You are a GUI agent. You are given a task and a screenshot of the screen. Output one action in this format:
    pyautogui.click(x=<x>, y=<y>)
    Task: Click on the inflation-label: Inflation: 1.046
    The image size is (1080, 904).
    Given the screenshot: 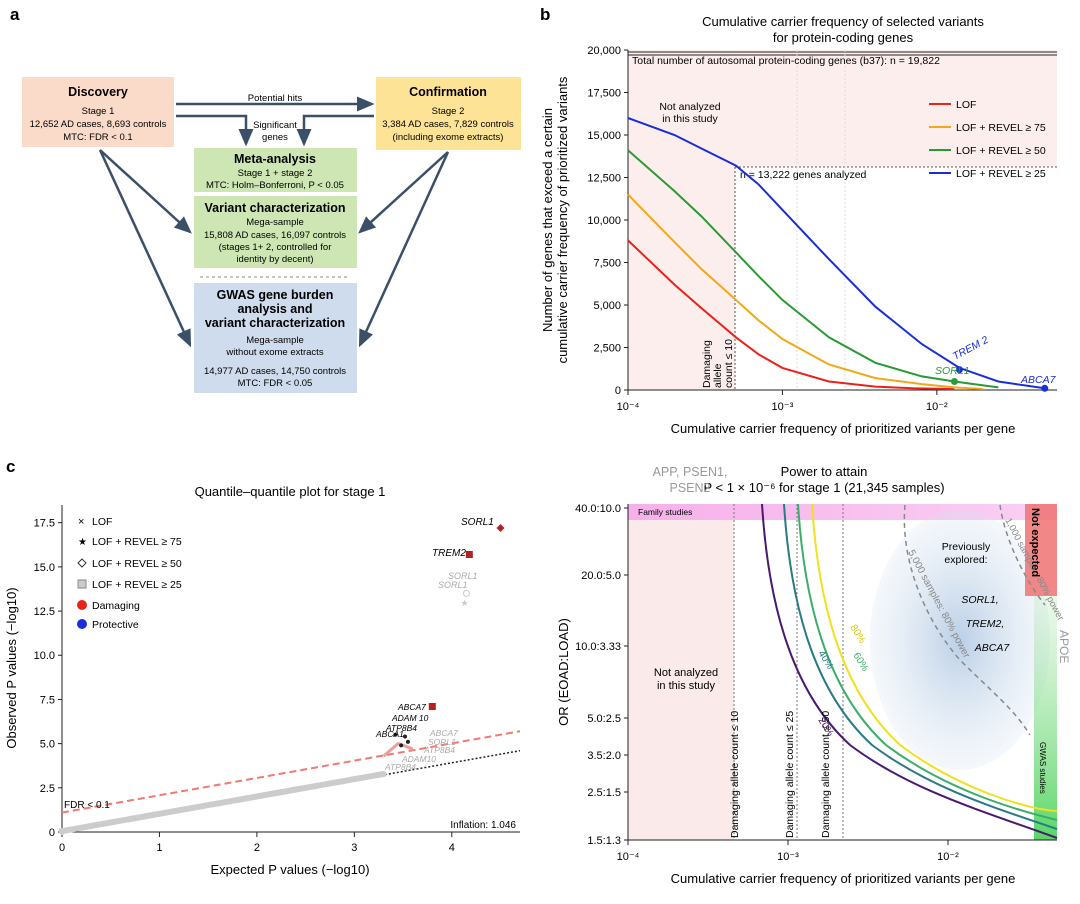 What is the action you would take?
    pyautogui.click(x=483, y=825)
    